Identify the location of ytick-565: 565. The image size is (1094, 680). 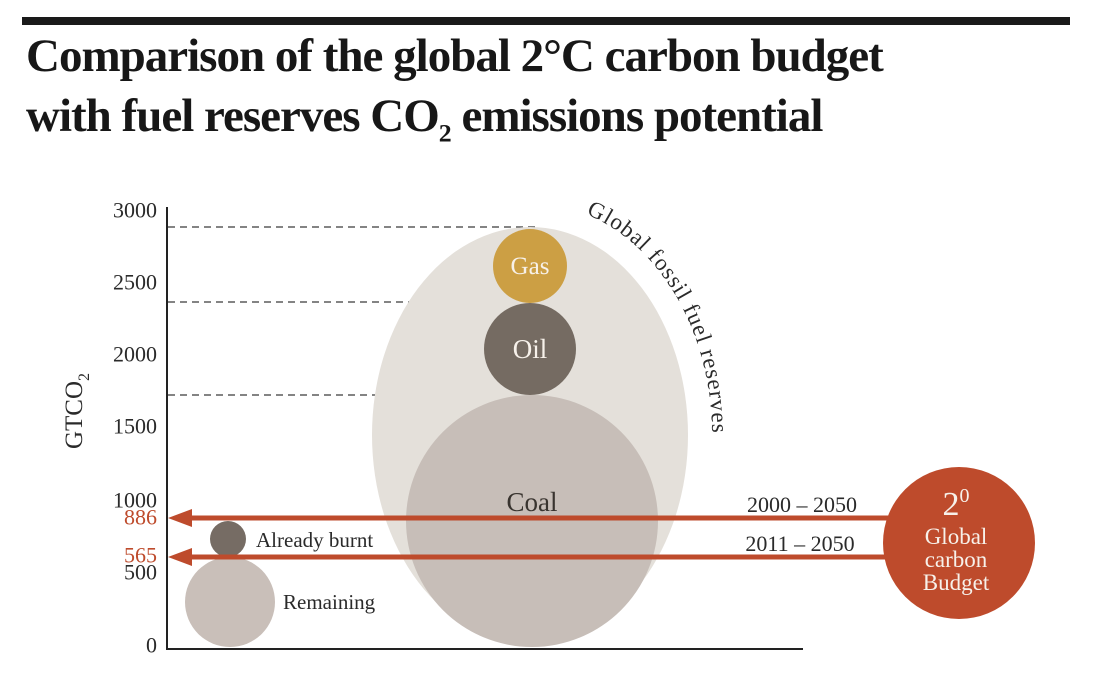
(140, 555).